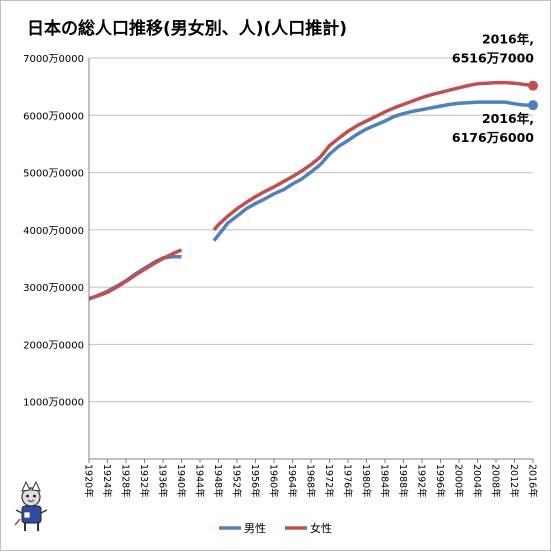 This screenshot has width=551, height=552. Describe the element at coordinates (275, 528) in the screenshot. I see `legend: 男性 女性` at that location.